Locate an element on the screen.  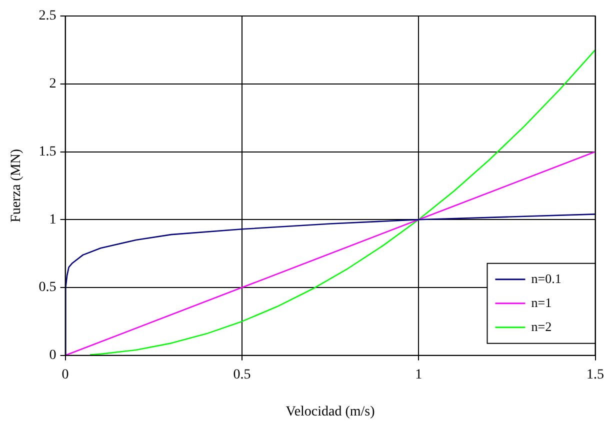
legend-label: n=2 is located at coordinates (541, 326).